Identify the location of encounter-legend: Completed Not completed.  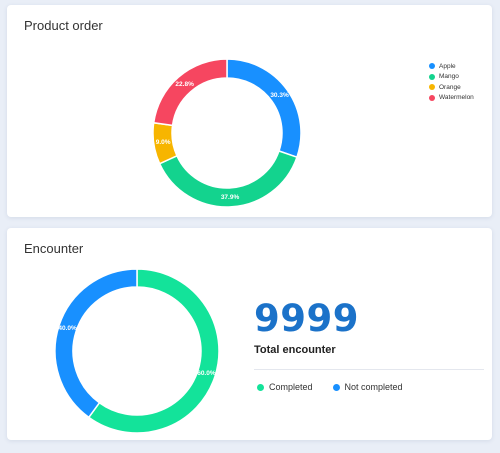
(340, 387).